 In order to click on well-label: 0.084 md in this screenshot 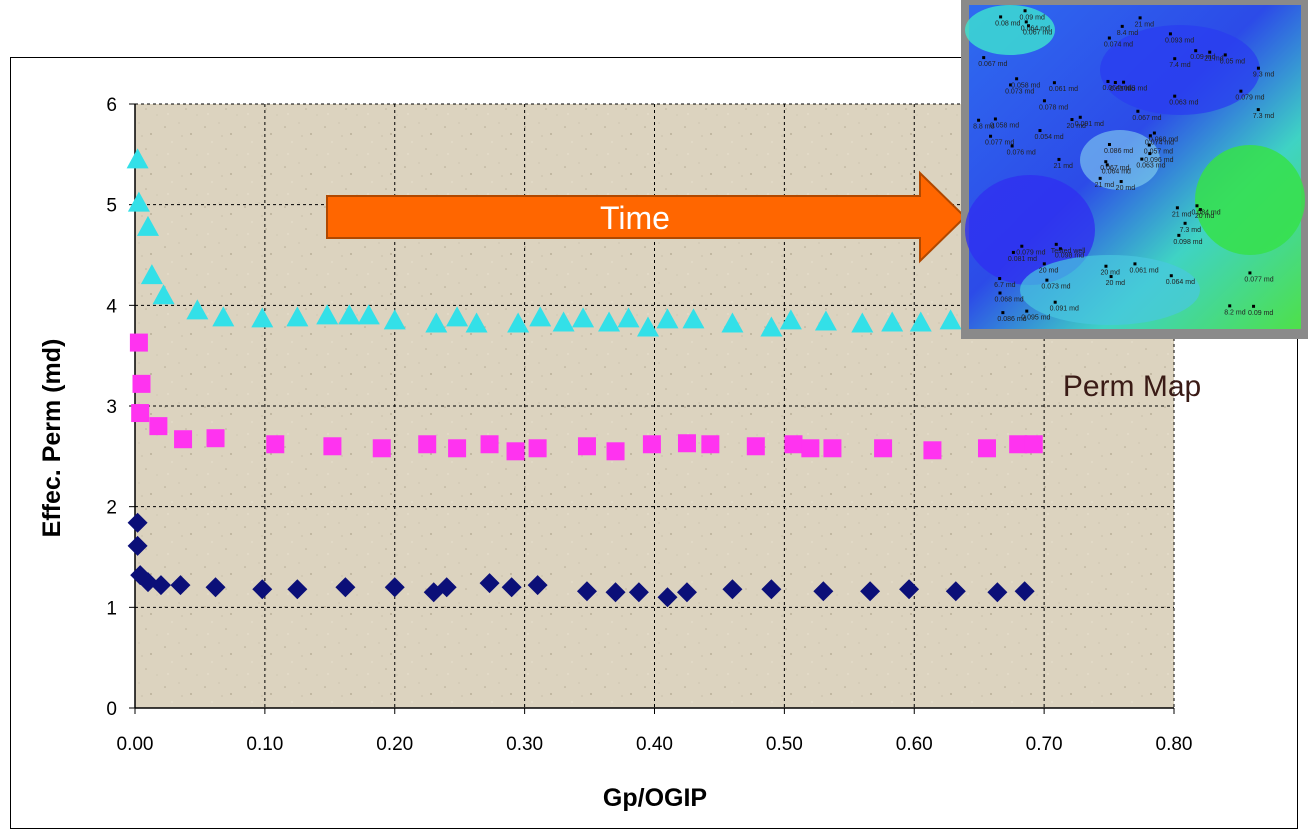, I will do `click(1205, 212)`.